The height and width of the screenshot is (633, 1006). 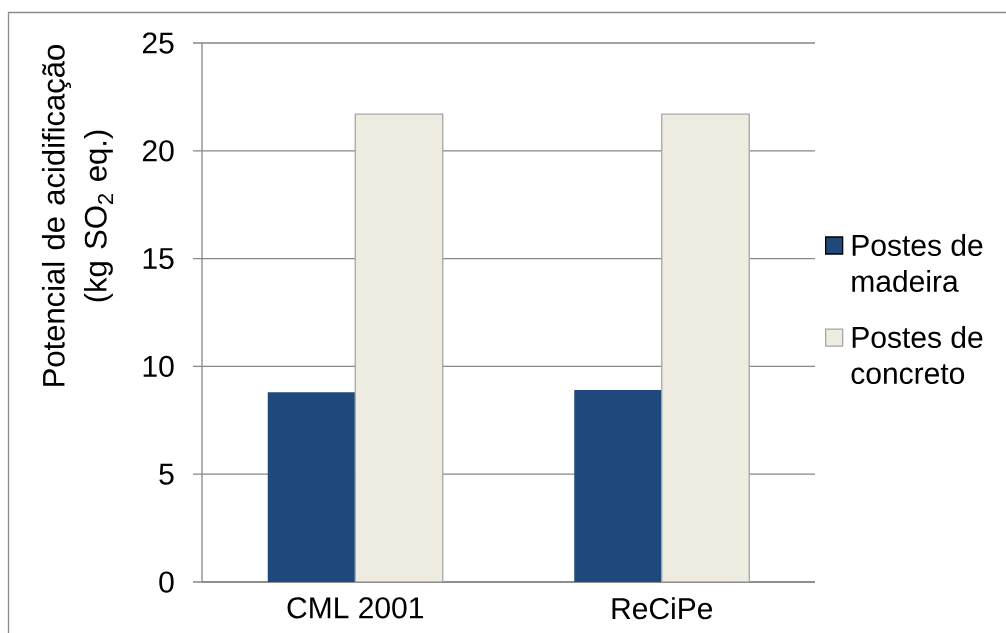 I want to click on legend-label: Postes de concreto, so click(x=917, y=355).